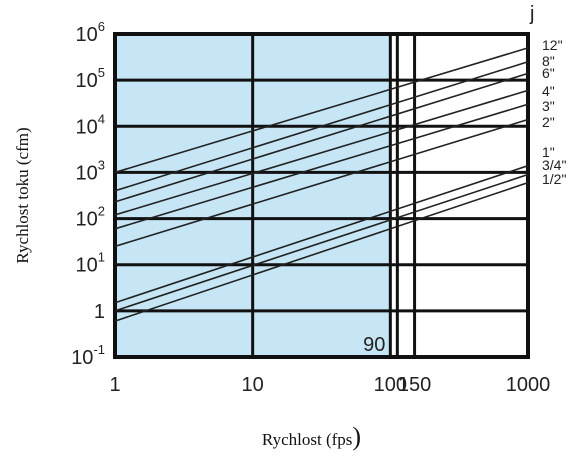  What do you see at coordinates (548, 73) in the screenshot?
I see `series-label: 6"` at bounding box center [548, 73].